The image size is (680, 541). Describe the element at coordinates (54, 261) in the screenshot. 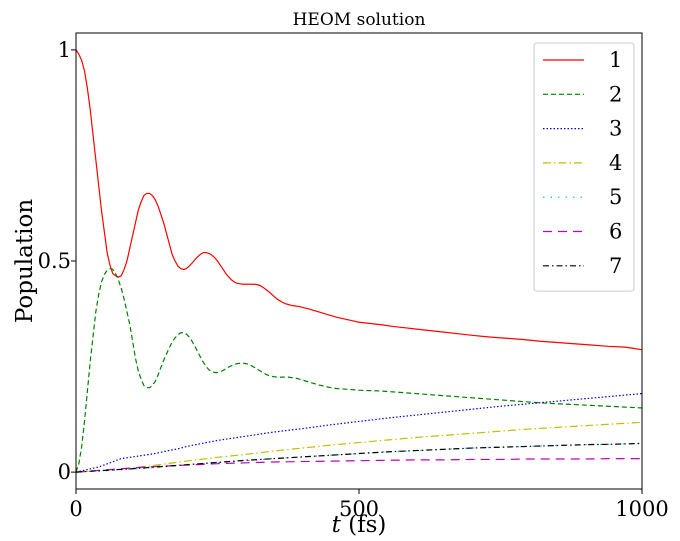

I see `y-tick-label: 0.5` at that location.